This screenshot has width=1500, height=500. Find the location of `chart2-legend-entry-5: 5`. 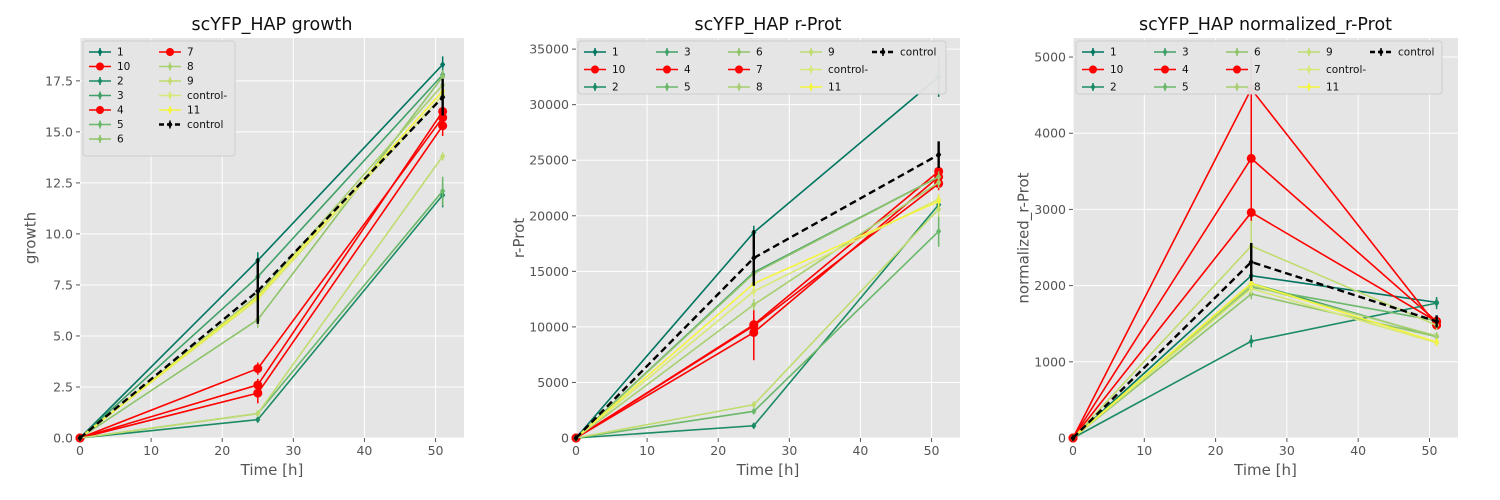

chart2-legend-entry-5: 5 is located at coordinates (673, 88).